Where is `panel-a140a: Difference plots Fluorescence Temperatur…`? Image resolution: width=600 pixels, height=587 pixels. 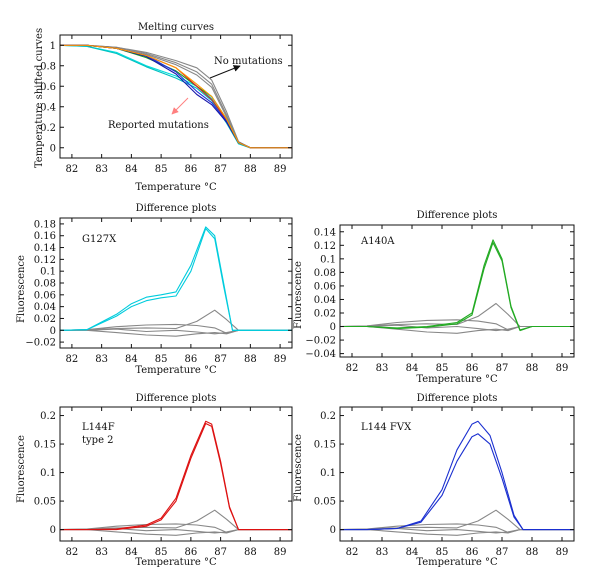 panel-a140a: Difference plots Fluorescence Temperatur… is located at coordinates (434, 297).